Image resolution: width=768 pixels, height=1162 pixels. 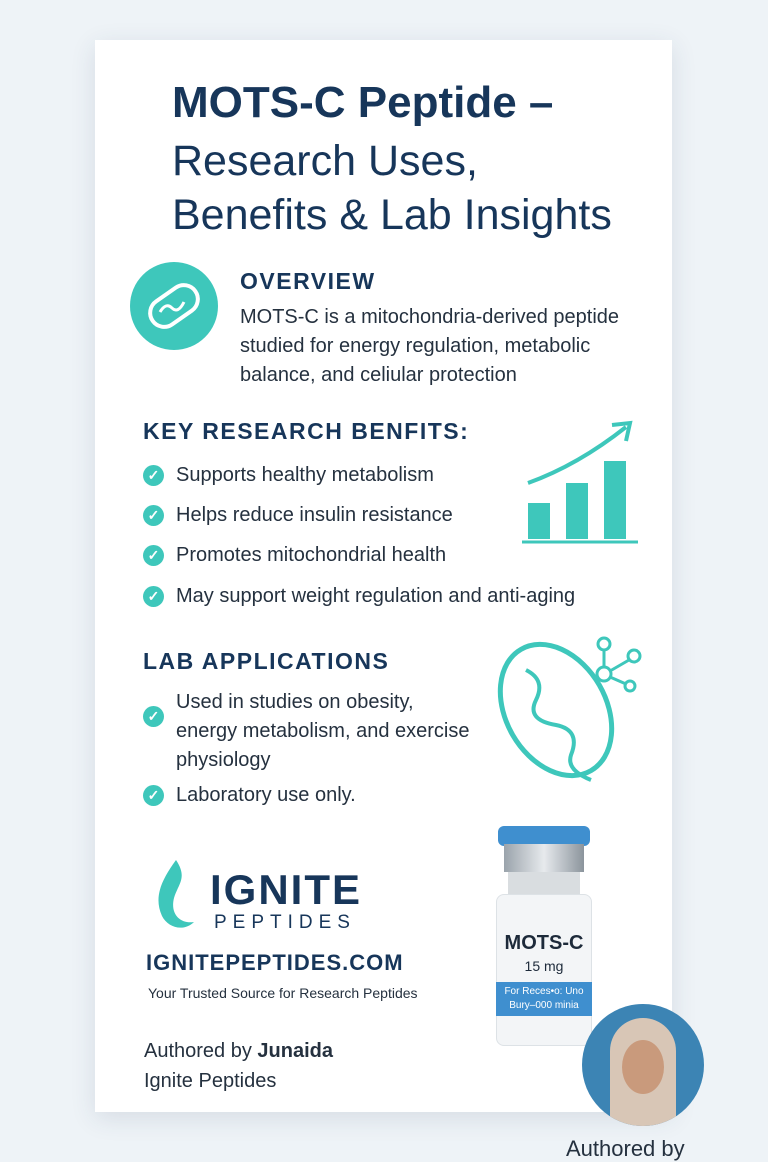 I want to click on vial-band-line: For Reces•o: Uno, so click(x=544, y=991).